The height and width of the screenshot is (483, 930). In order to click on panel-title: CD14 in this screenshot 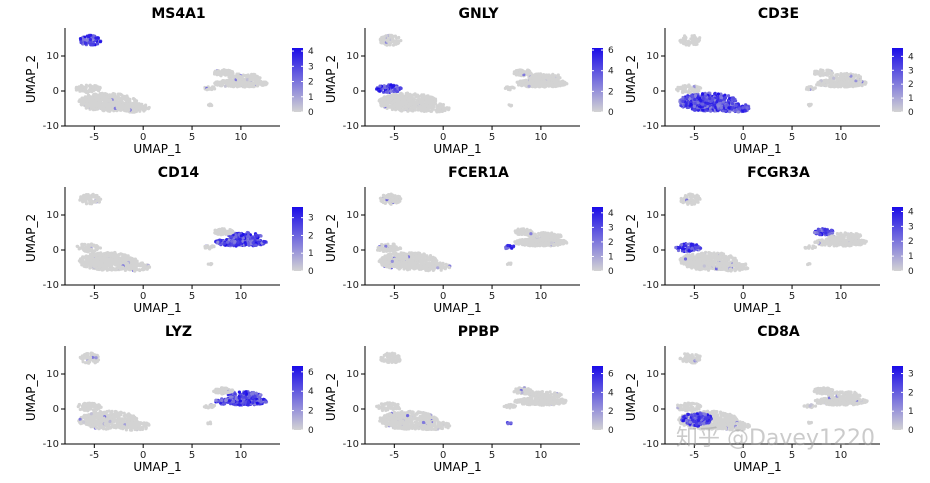, I will do `click(179, 173)`.